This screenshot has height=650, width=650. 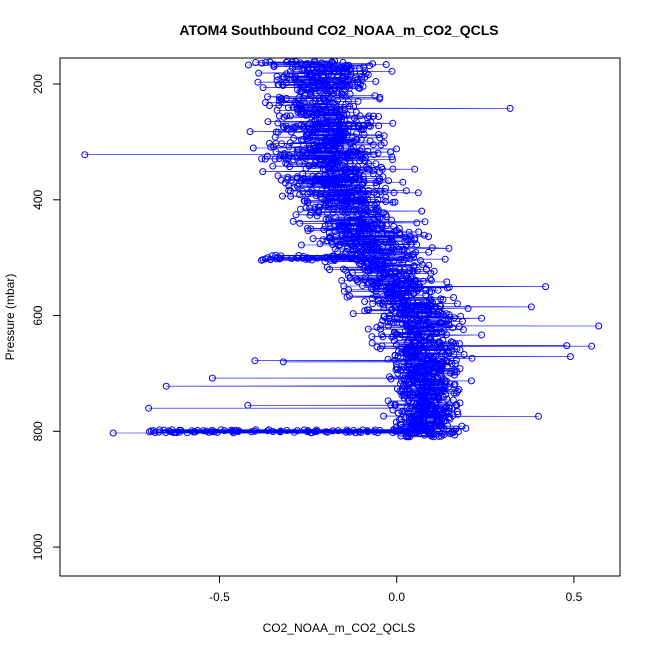 What do you see at coordinates (38, 315) in the screenshot?
I see `y-tick-label: 600` at bounding box center [38, 315].